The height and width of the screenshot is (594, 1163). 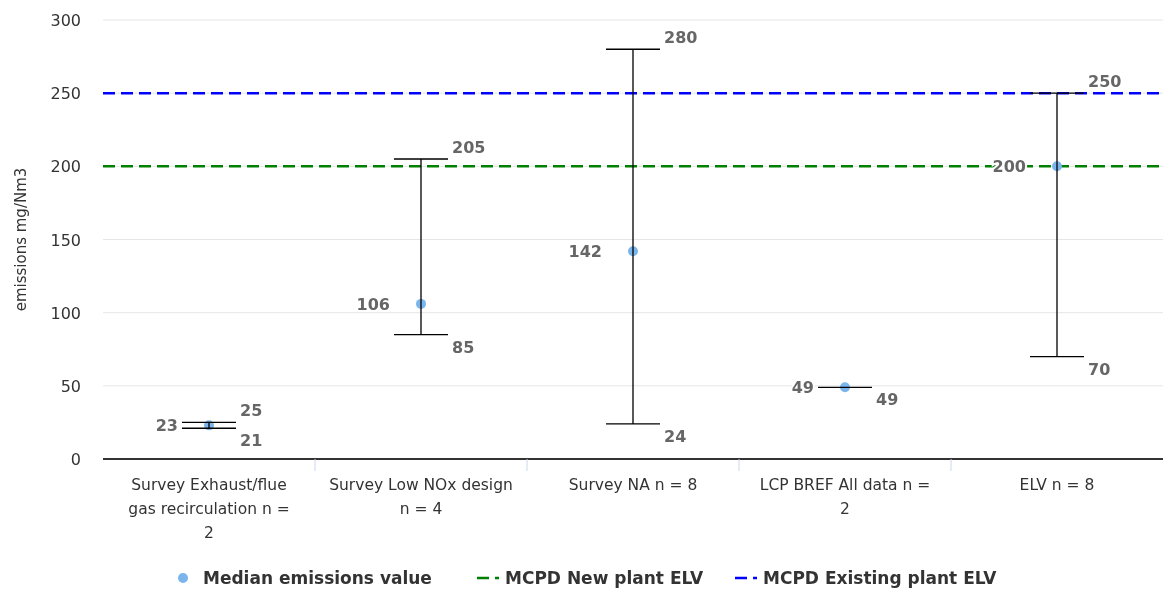 I want to click on x-tick-label: Survey NA n = 8, so click(x=633, y=485).